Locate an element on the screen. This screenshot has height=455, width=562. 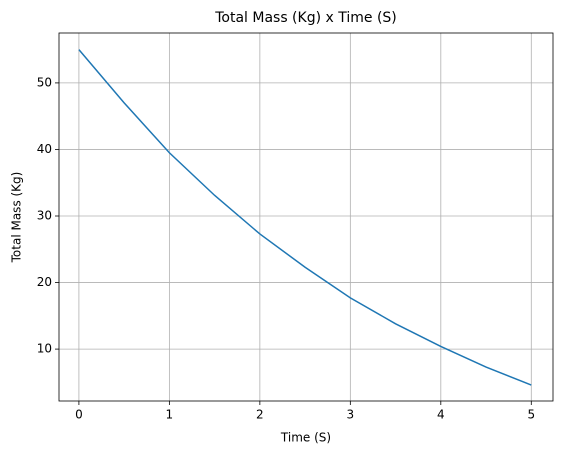
y-tick-label: 20 is located at coordinates (44, 282).